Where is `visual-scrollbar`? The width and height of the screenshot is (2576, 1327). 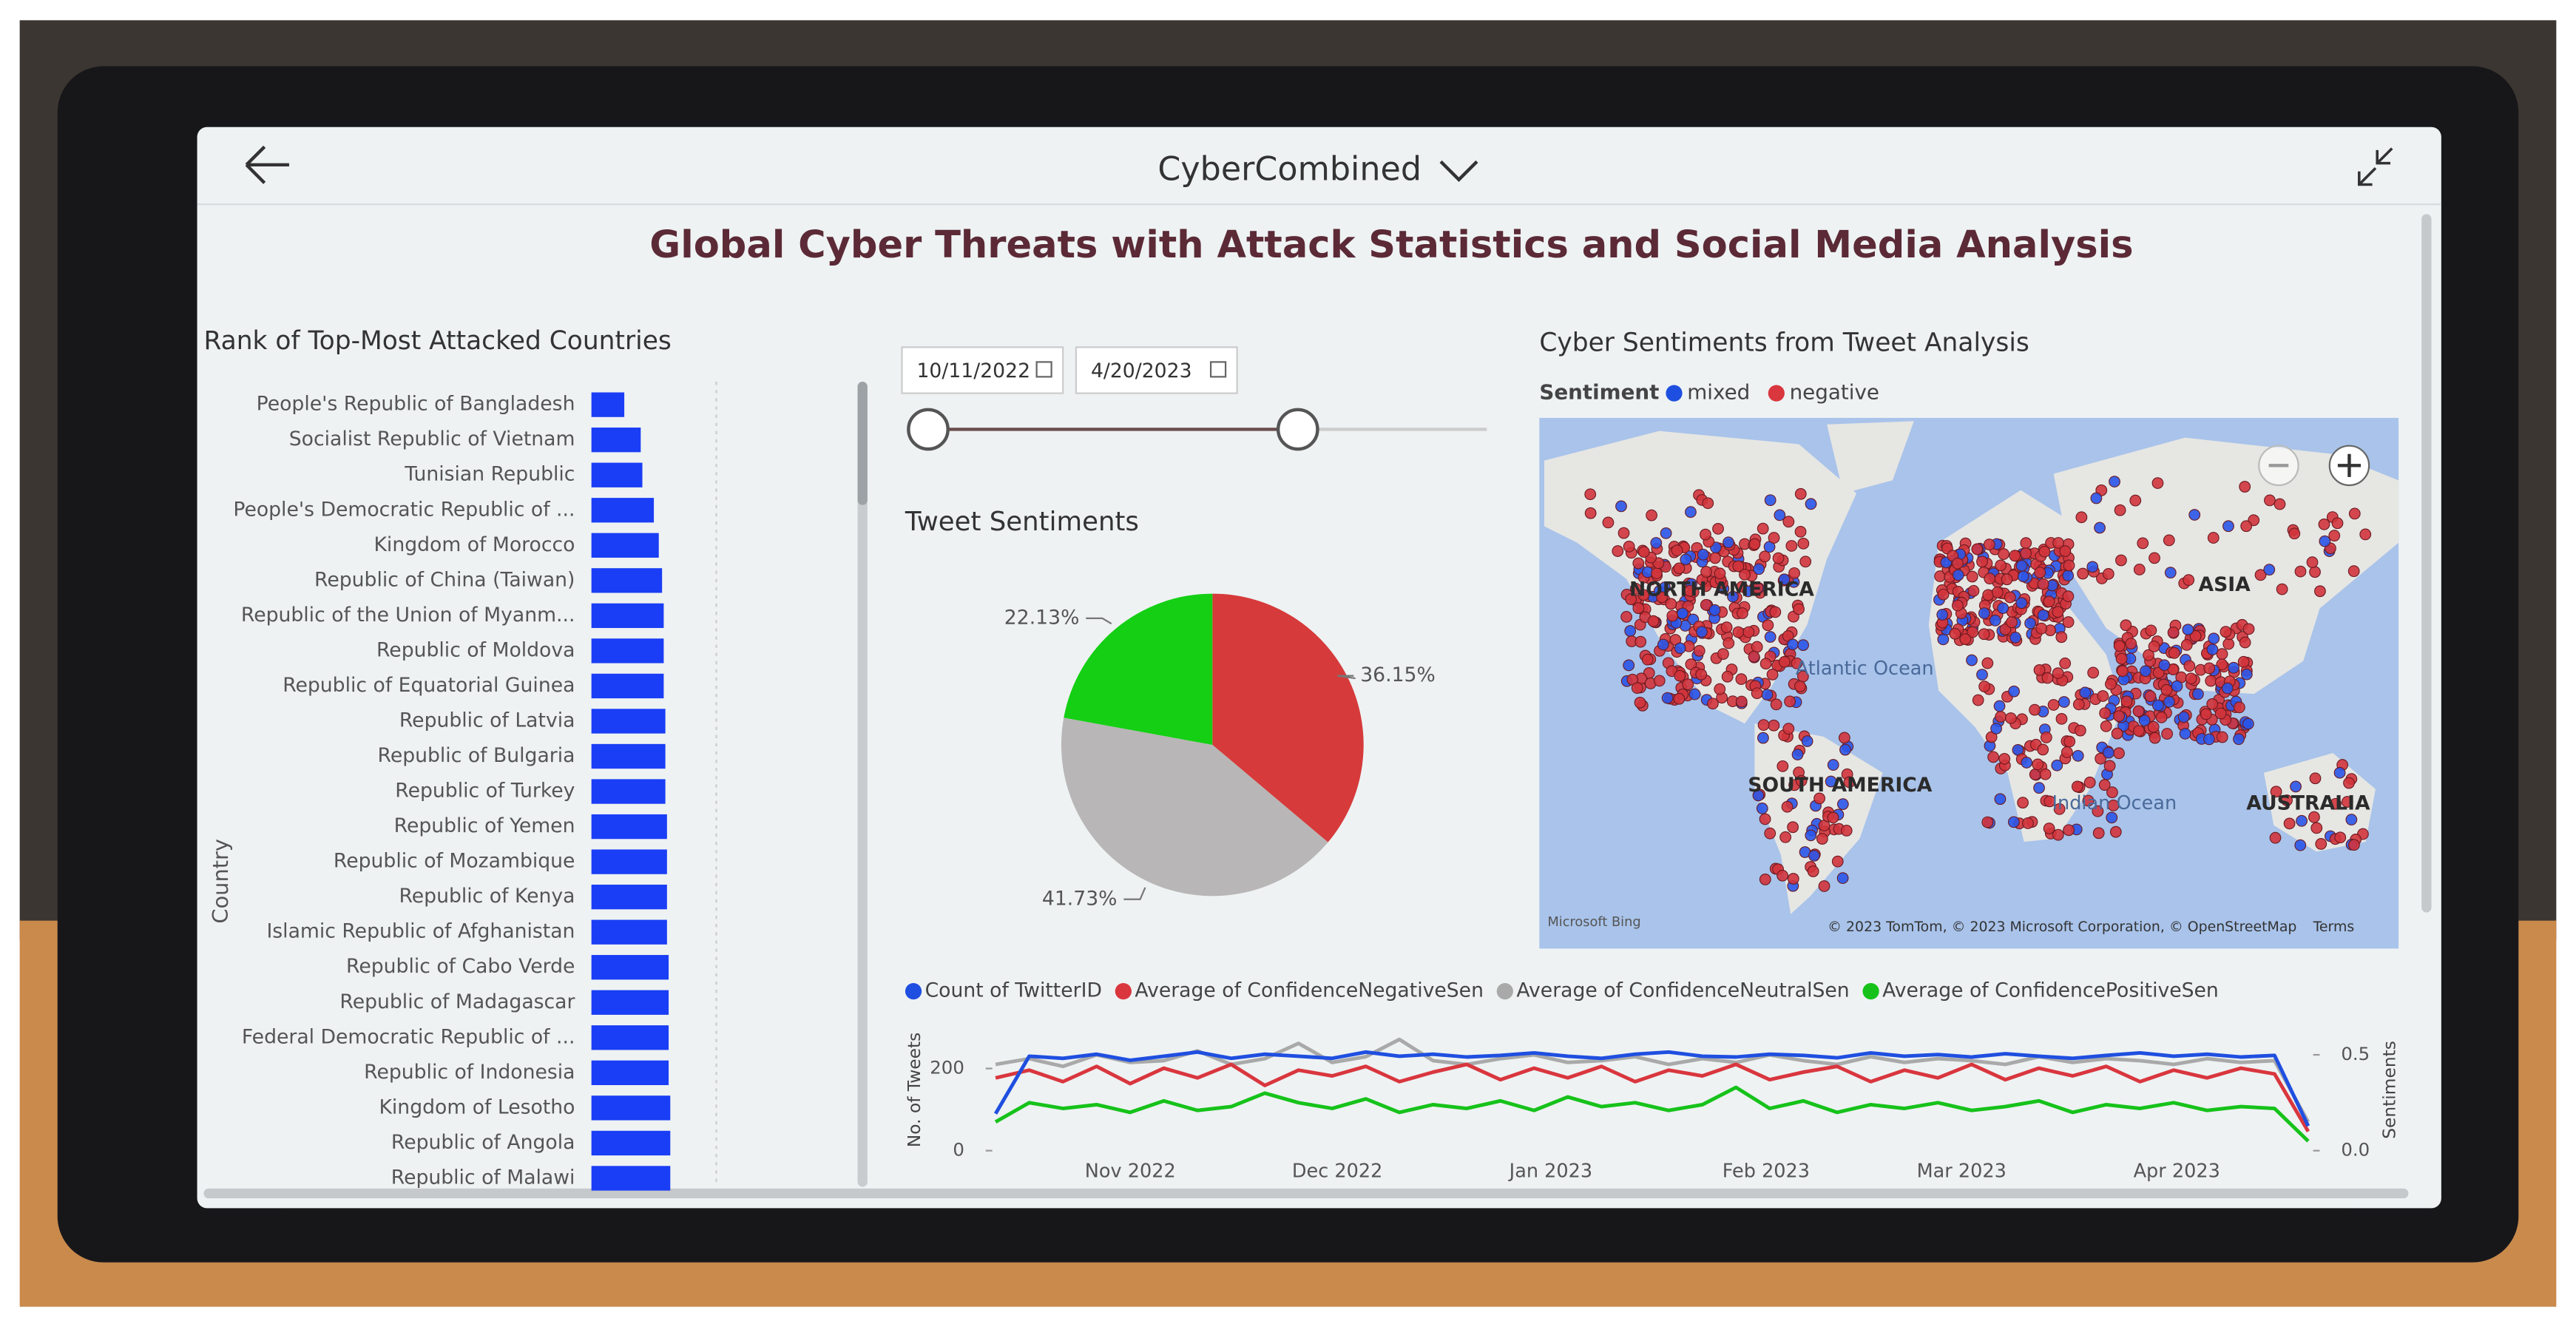 visual-scrollbar is located at coordinates (862, 784).